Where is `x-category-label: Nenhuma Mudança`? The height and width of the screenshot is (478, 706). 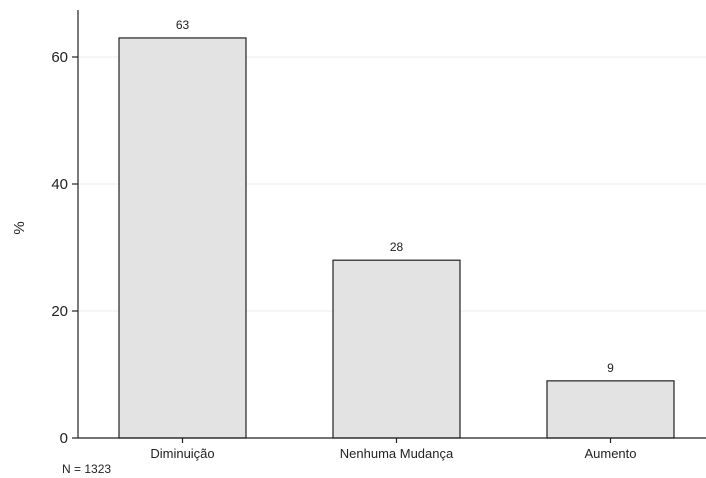 x-category-label: Nenhuma Mudança is located at coordinates (397, 453).